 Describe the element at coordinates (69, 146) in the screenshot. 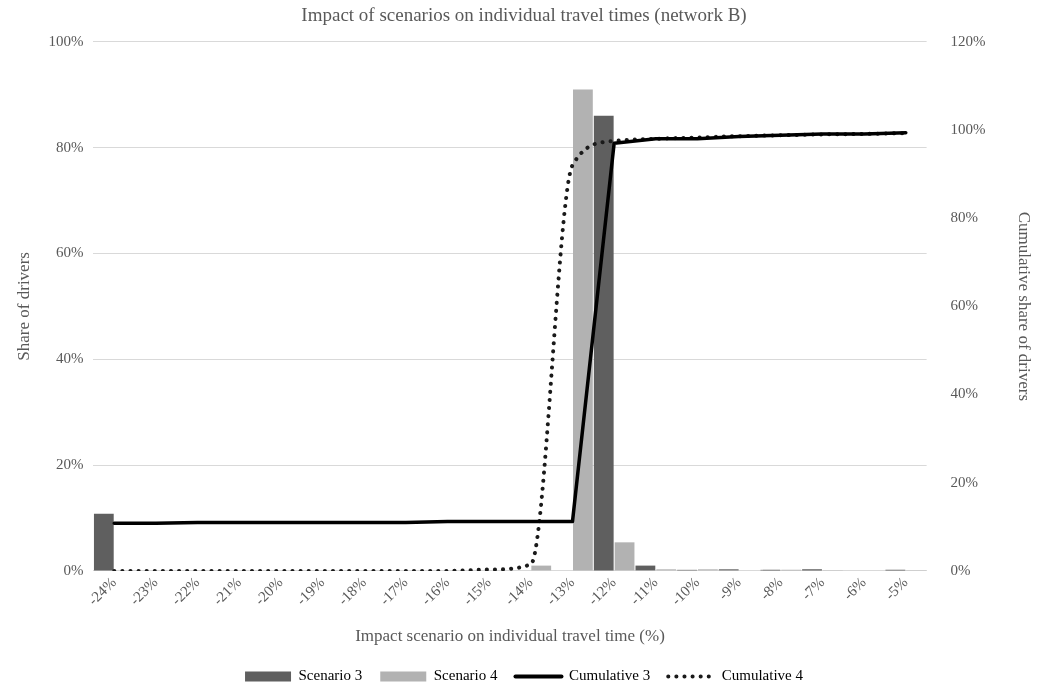

I see `y-tick-label: 80%` at that location.